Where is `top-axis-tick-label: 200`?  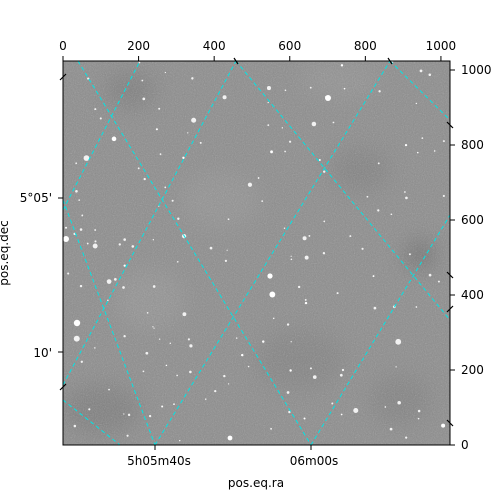 top-axis-tick-label: 200 is located at coordinates (138, 46).